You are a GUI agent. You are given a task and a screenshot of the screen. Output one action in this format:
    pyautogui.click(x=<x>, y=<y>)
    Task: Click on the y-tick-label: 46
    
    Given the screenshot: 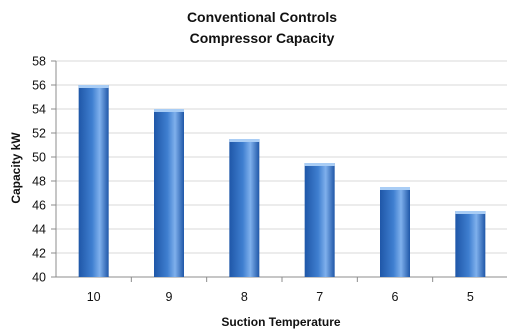 What is the action you would take?
    pyautogui.click(x=39, y=206)
    